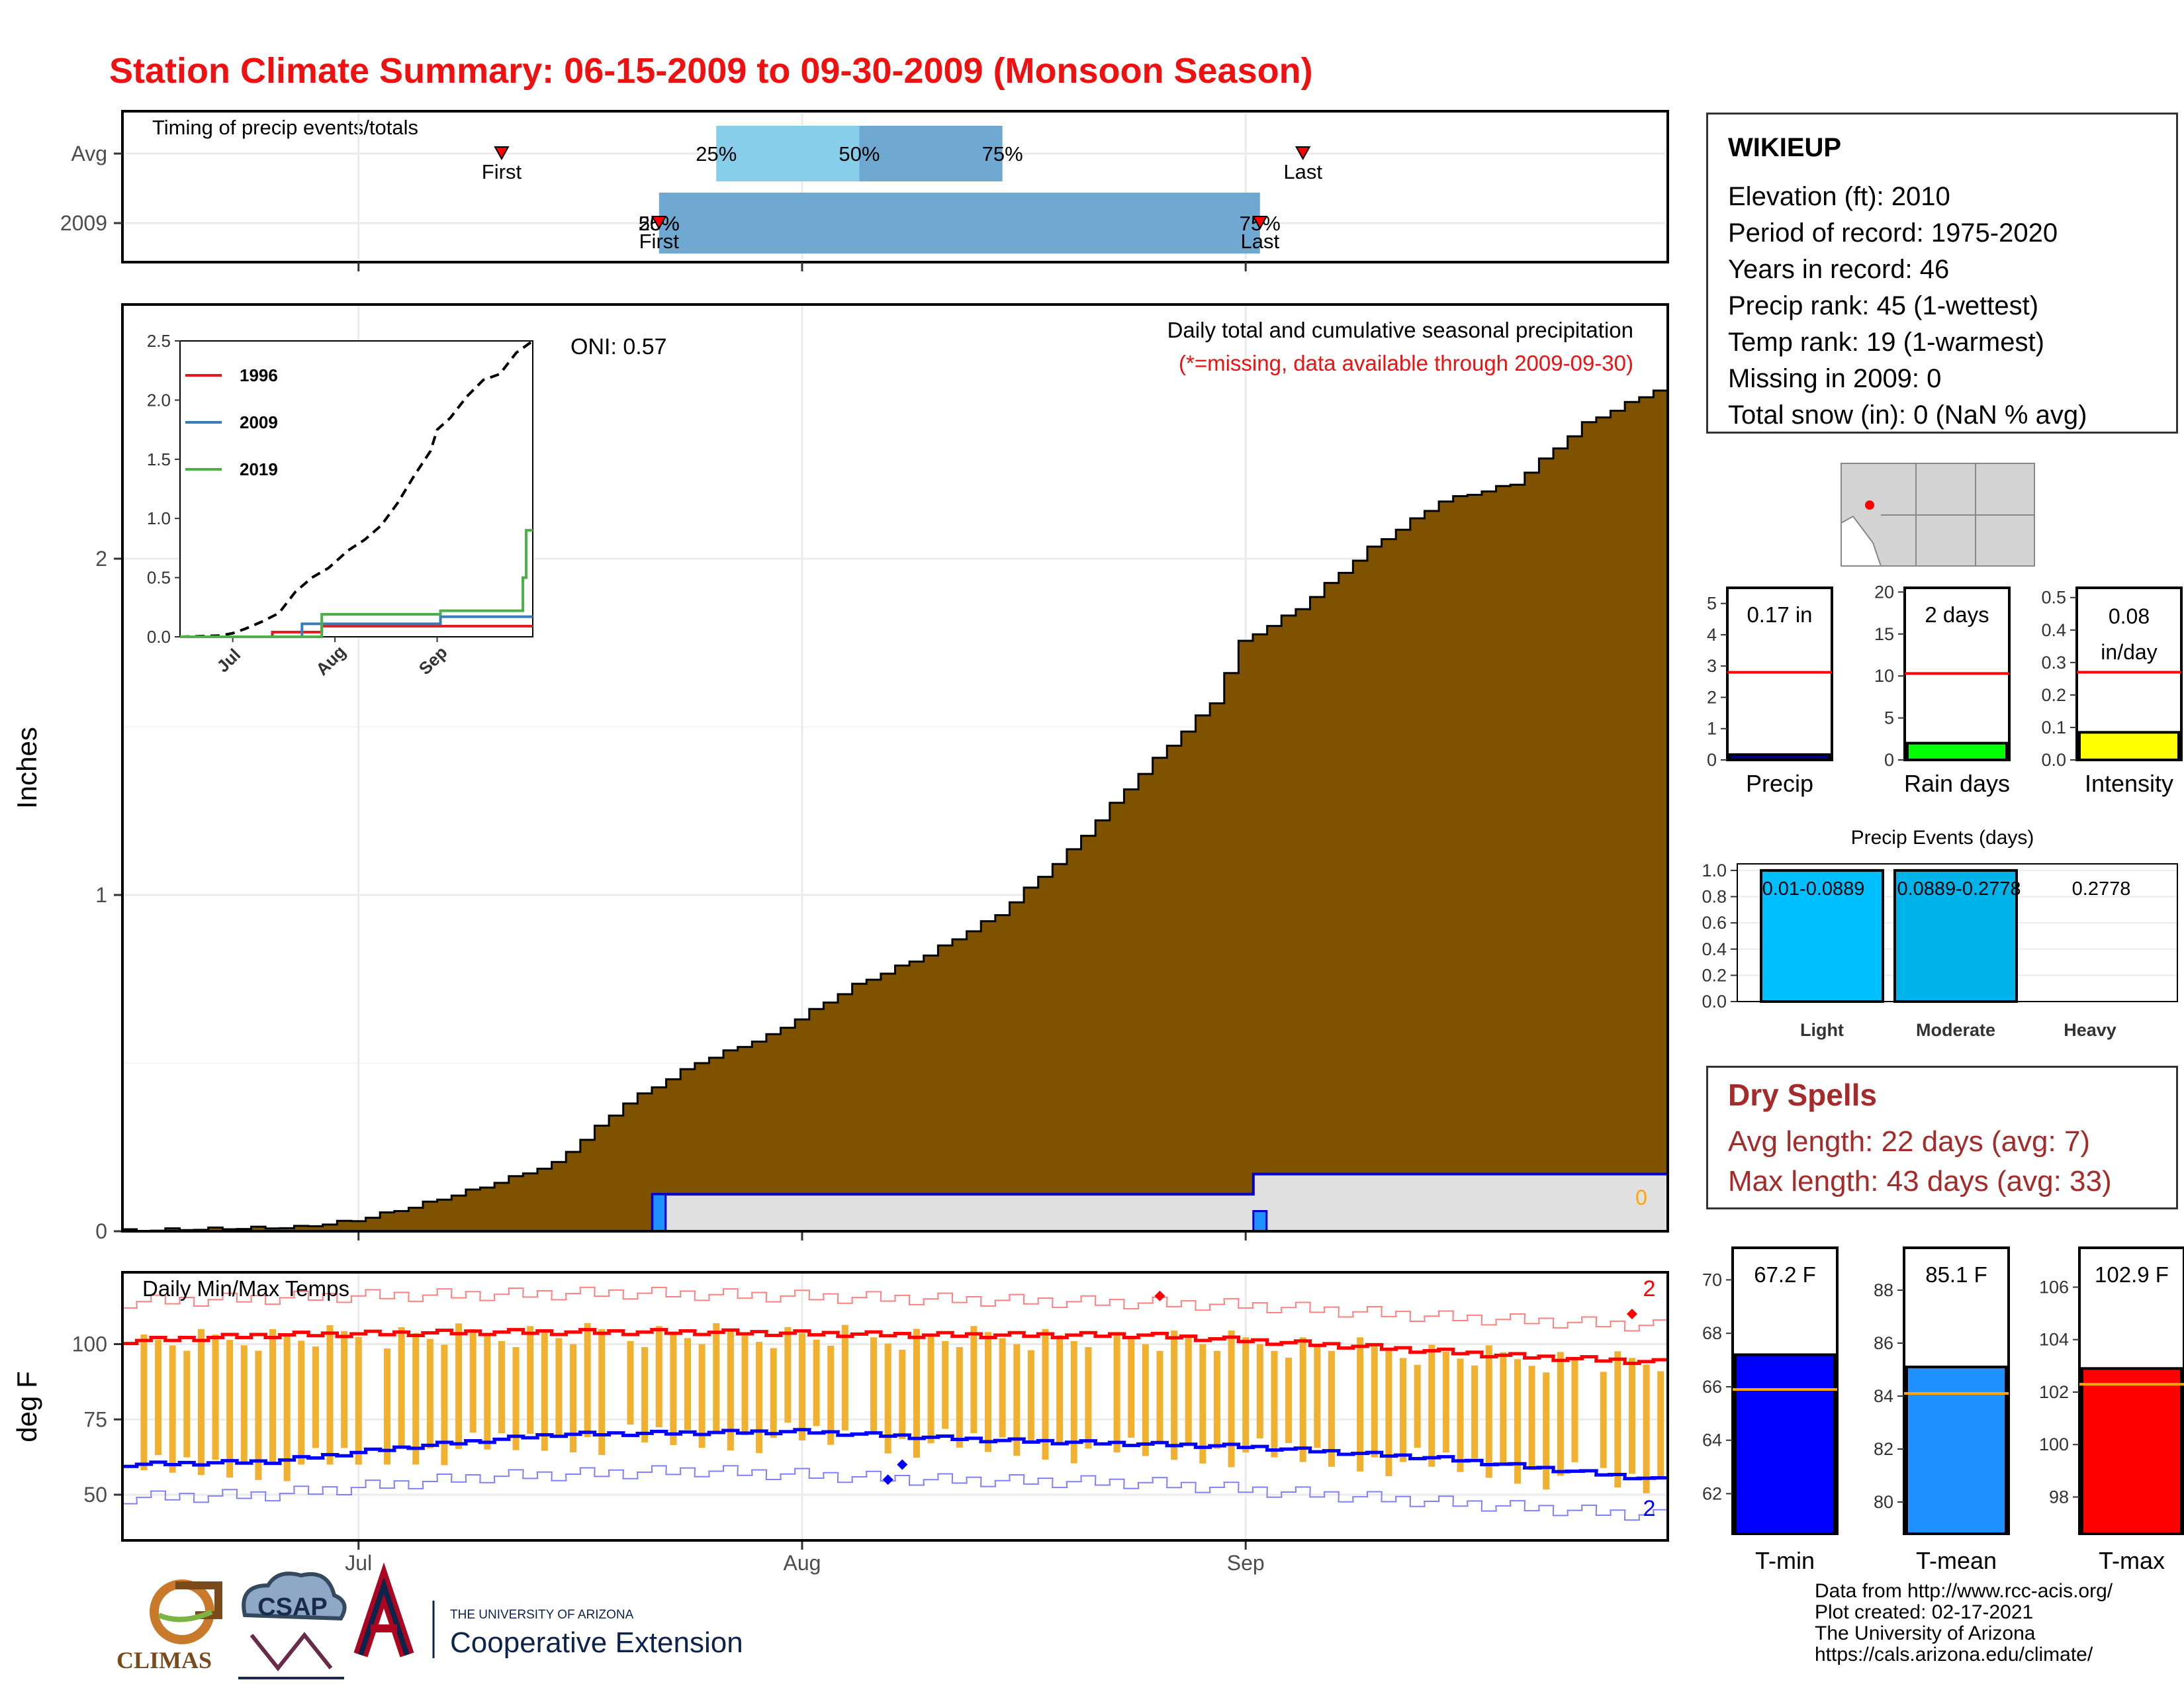 The width and height of the screenshot is (2184, 1688). What do you see at coordinates (1712, 1333) in the screenshot?
I see `summary-y-tick-label: 68` at bounding box center [1712, 1333].